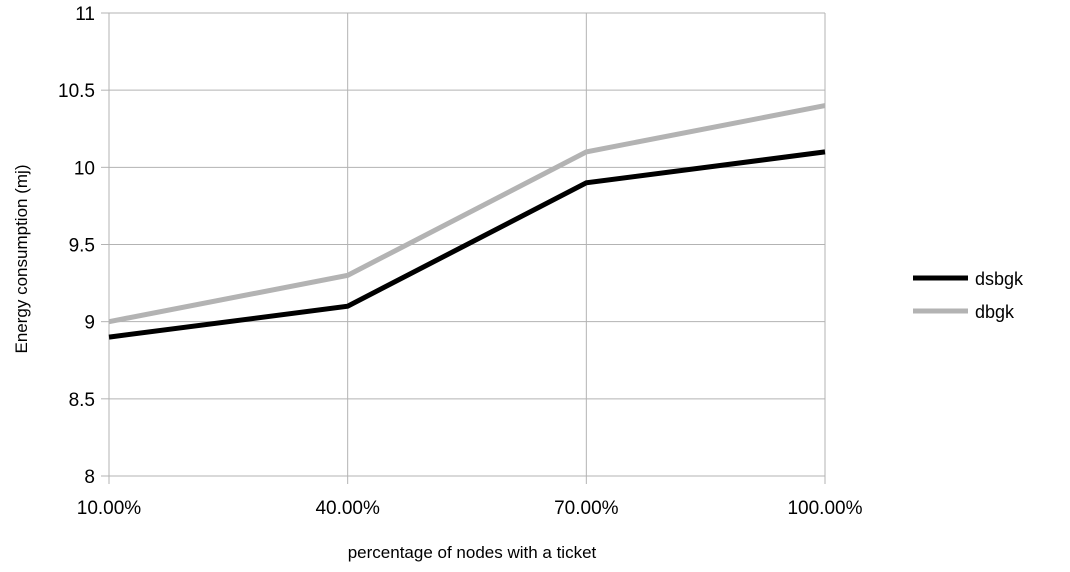  What do you see at coordinates (76, 91) in the screenshot?
I see `y-tick-label: 10.5` at bounding box center [76, 91].